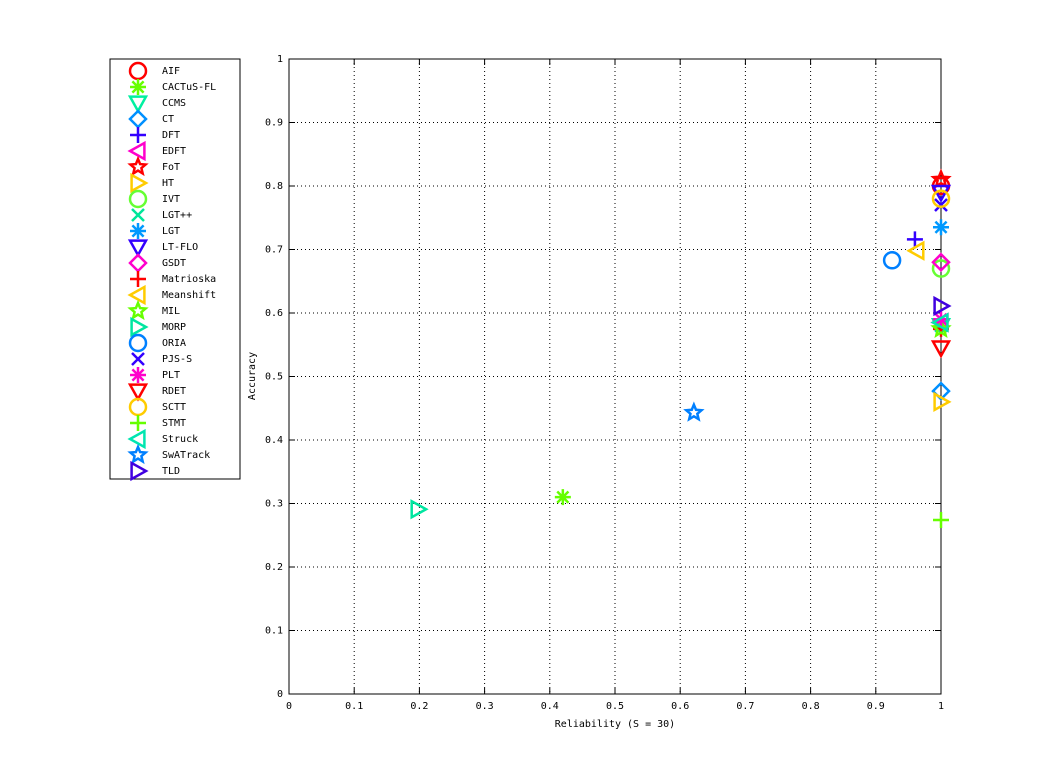 This screenshot has height=780, width=1040. I want to click on x-tick-label: 0.6, so click(680, 706).